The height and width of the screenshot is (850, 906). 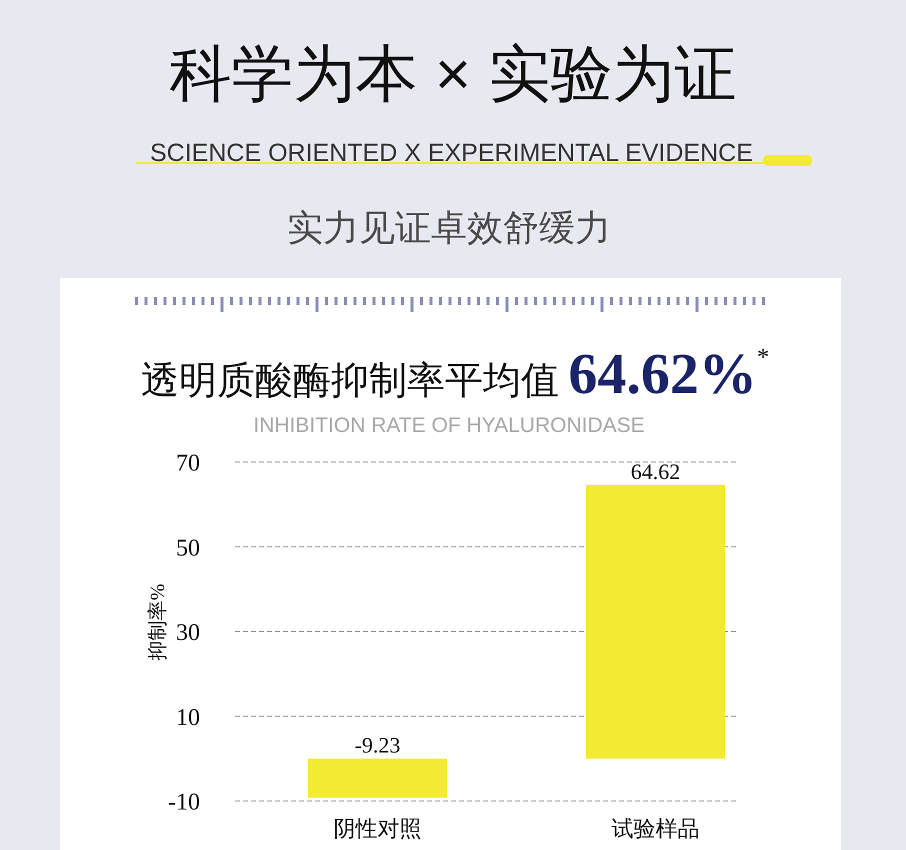 What do you see at coordinates (656, 828) in the screenshot?
I see `x-tick-label: 试验样品` at bounding box center [656, 828].